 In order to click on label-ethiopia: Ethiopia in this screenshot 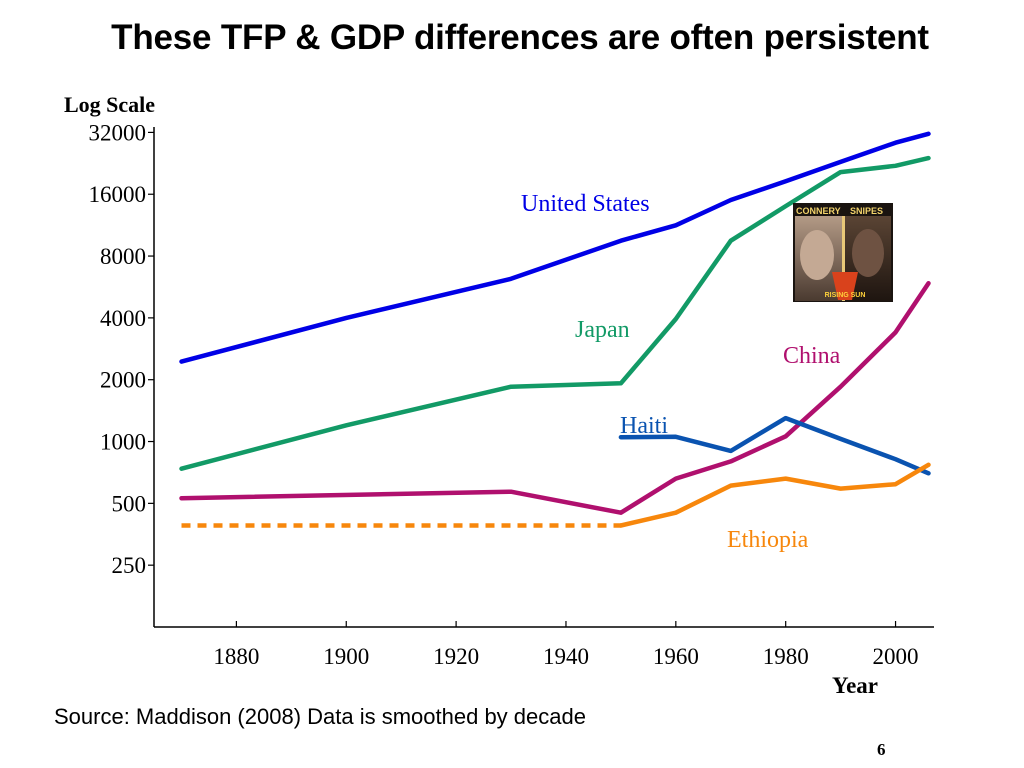, I will do `click(768, 540)`.